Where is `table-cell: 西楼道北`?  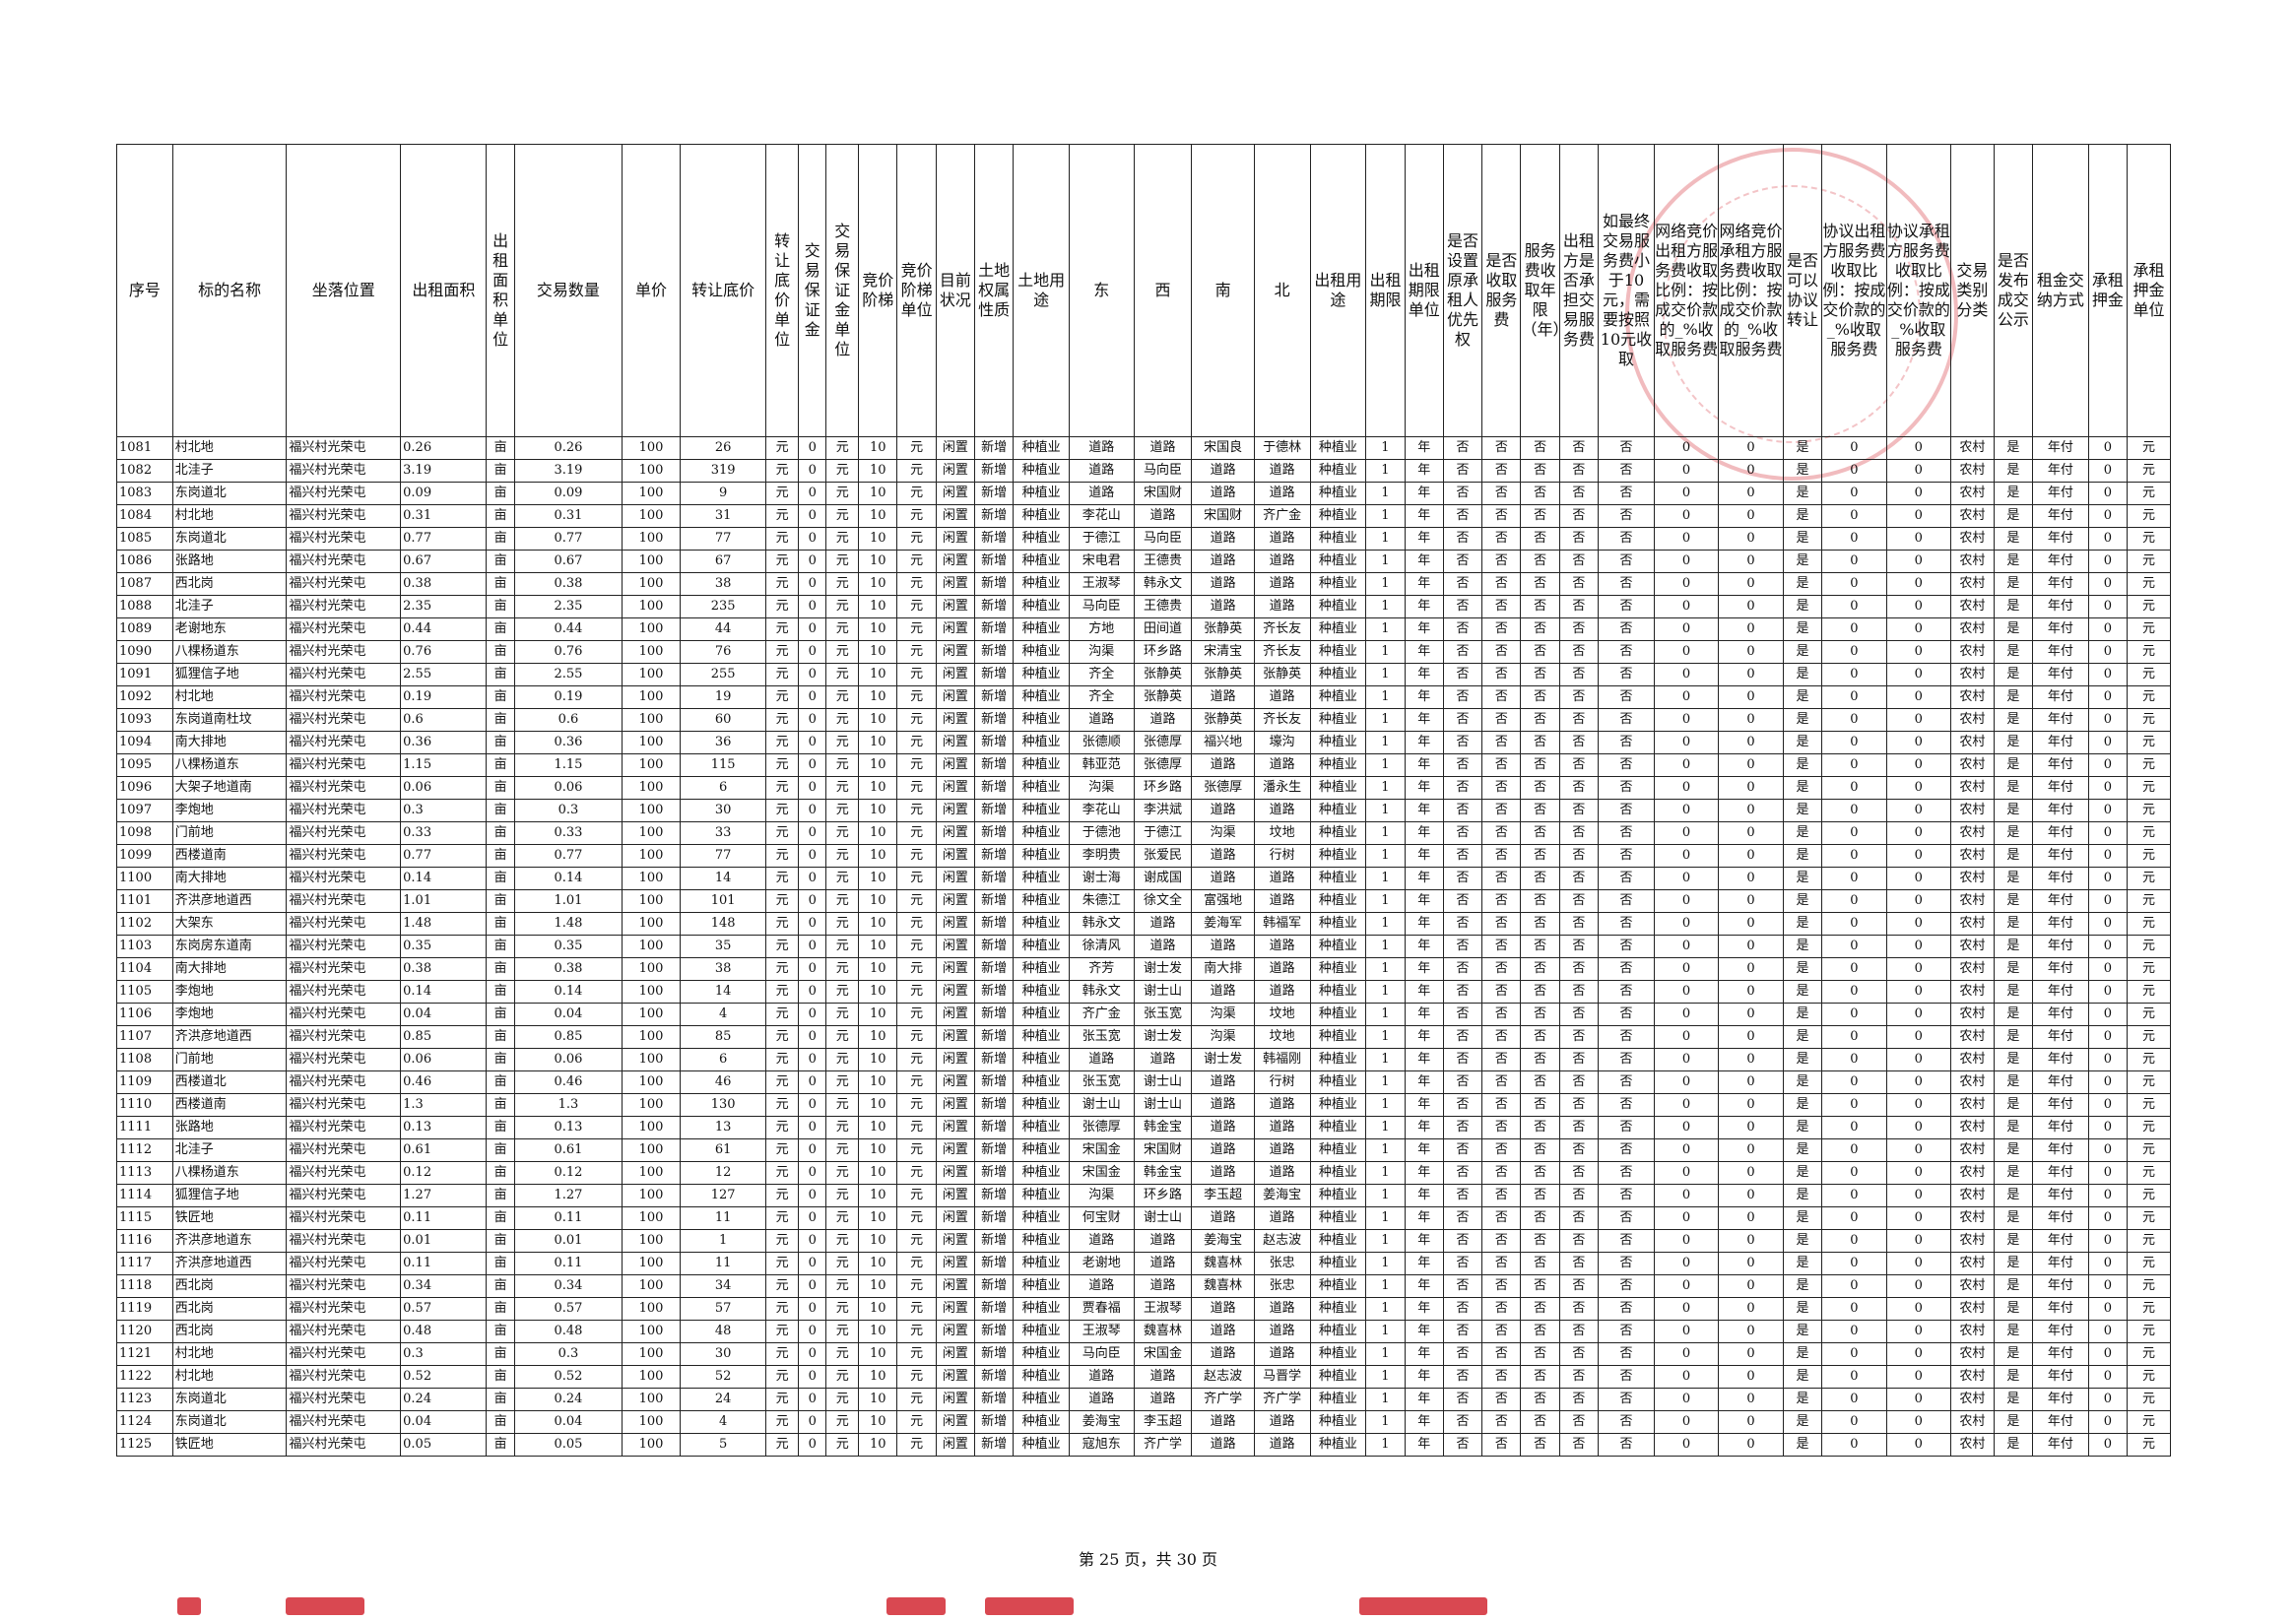
table-cell: 西楼道北 is located at coordinates (229, 1082).